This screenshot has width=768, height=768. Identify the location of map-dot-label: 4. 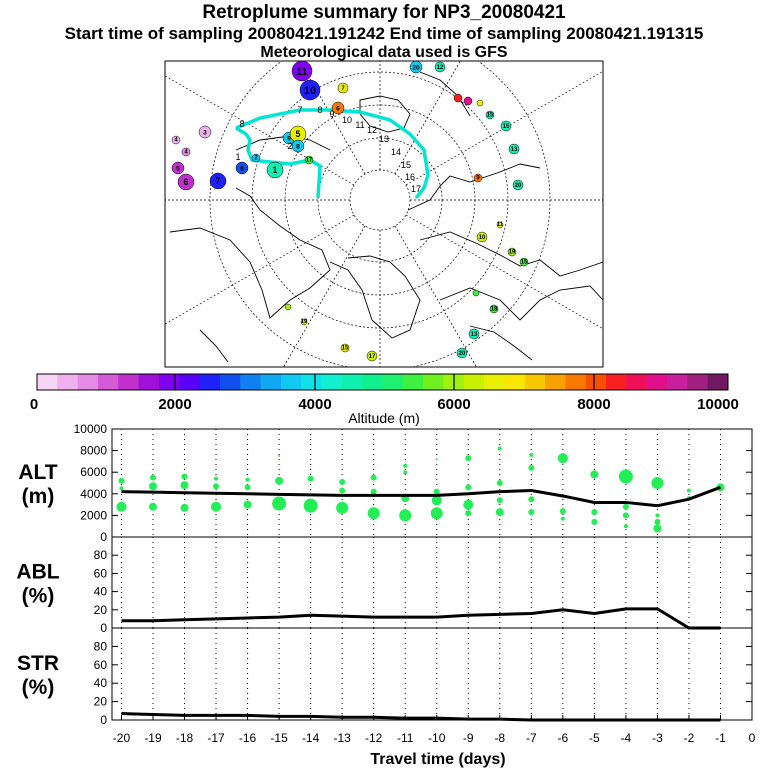
(186, 153).